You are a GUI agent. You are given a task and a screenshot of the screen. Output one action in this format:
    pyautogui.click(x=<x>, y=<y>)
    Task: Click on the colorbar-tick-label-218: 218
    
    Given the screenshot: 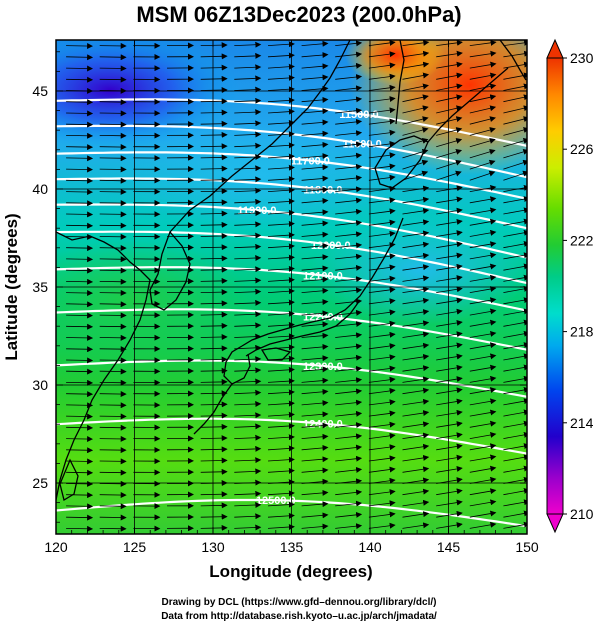 What is the action you would take?
    pyautogui.click(x=582, y=332)
    